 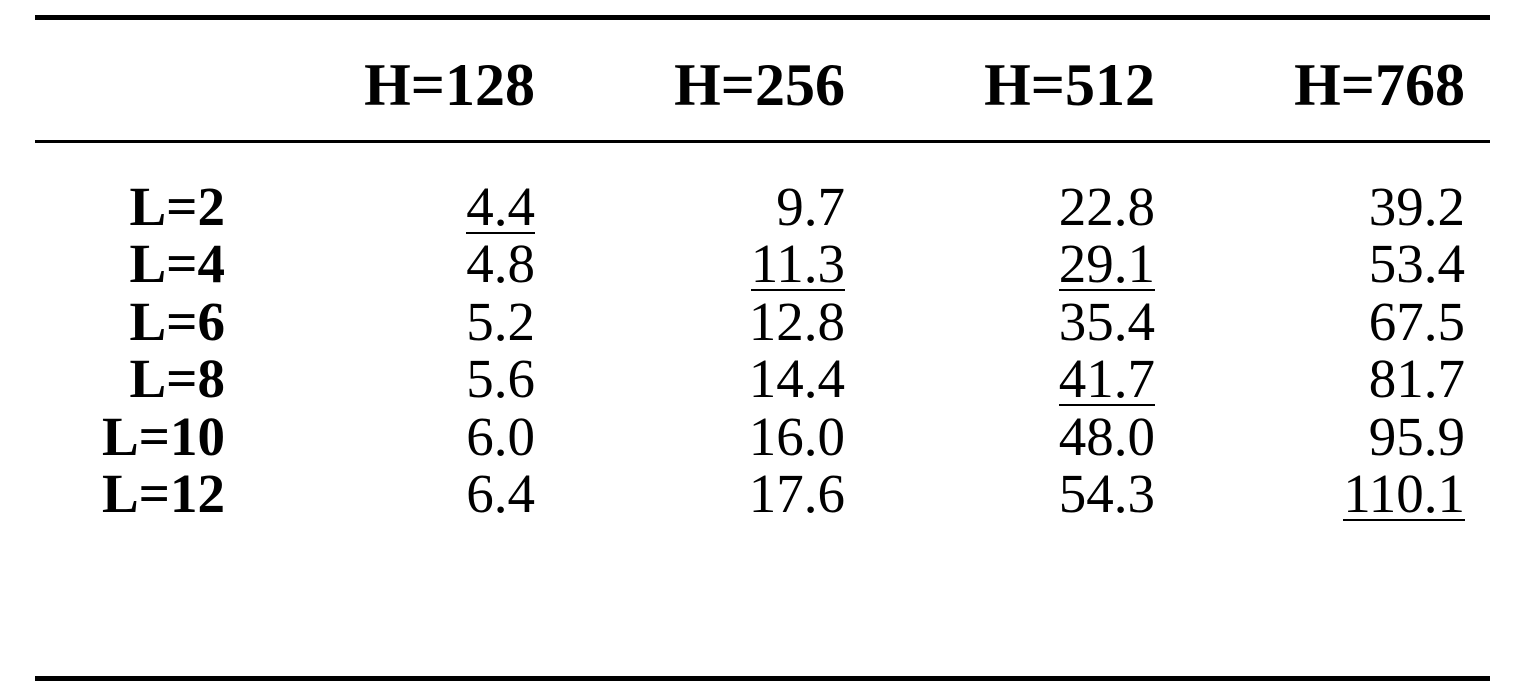 I want to click on table-row: L=6 5.2 12.8 35.4 67.5, so click(x=763, y=321).